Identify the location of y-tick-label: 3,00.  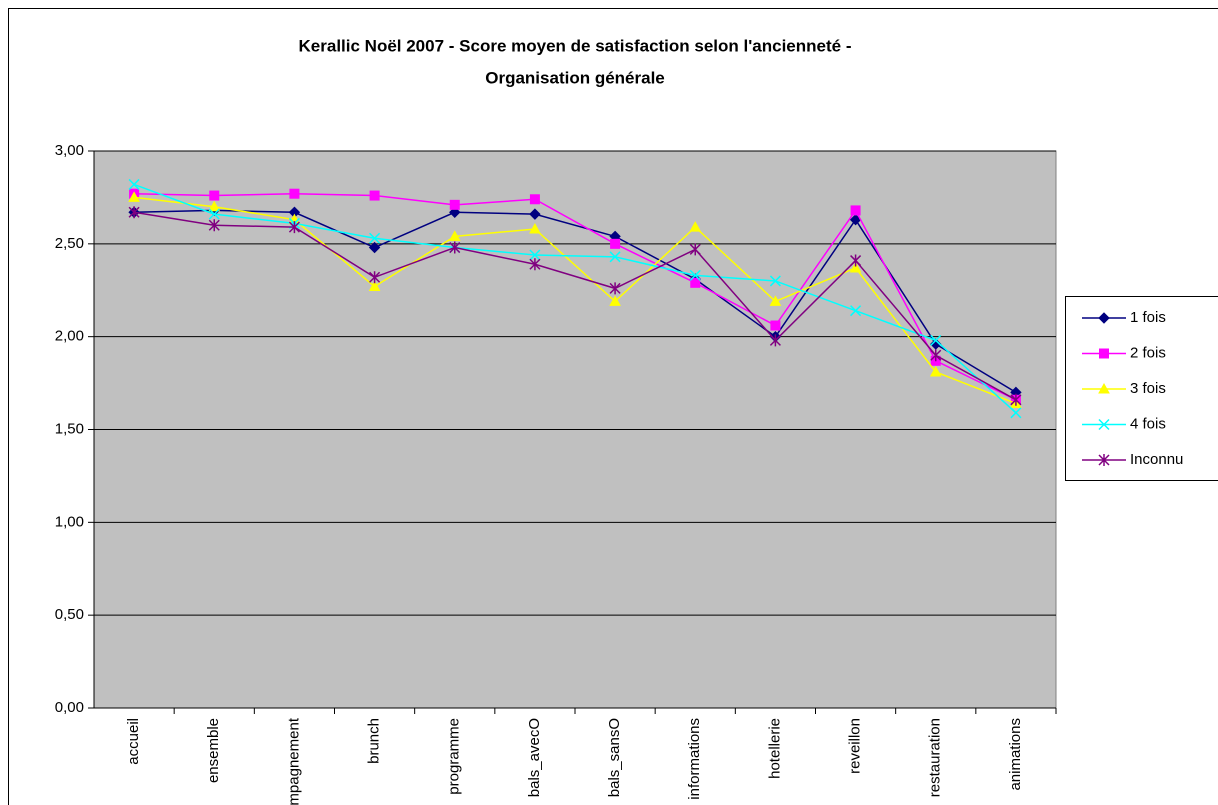
(69, 150).